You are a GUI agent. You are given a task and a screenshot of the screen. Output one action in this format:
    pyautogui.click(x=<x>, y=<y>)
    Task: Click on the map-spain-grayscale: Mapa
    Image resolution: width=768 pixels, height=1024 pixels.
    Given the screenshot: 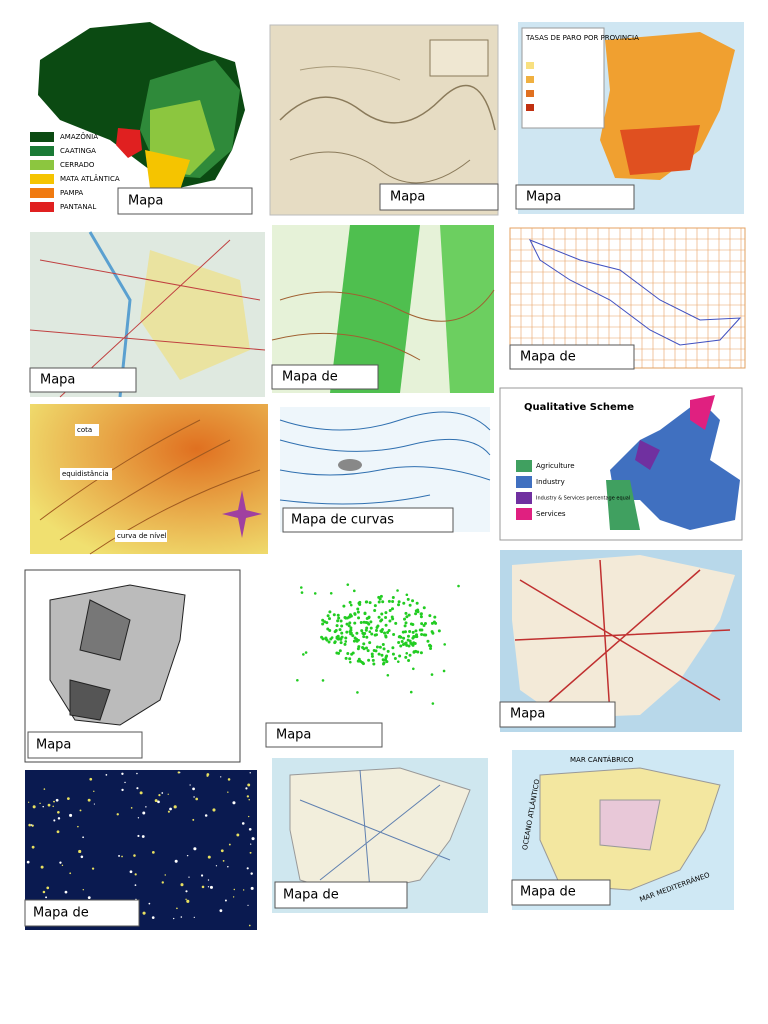 What is the action you would take?
    pyautogui.click(x=132, y=666)
    